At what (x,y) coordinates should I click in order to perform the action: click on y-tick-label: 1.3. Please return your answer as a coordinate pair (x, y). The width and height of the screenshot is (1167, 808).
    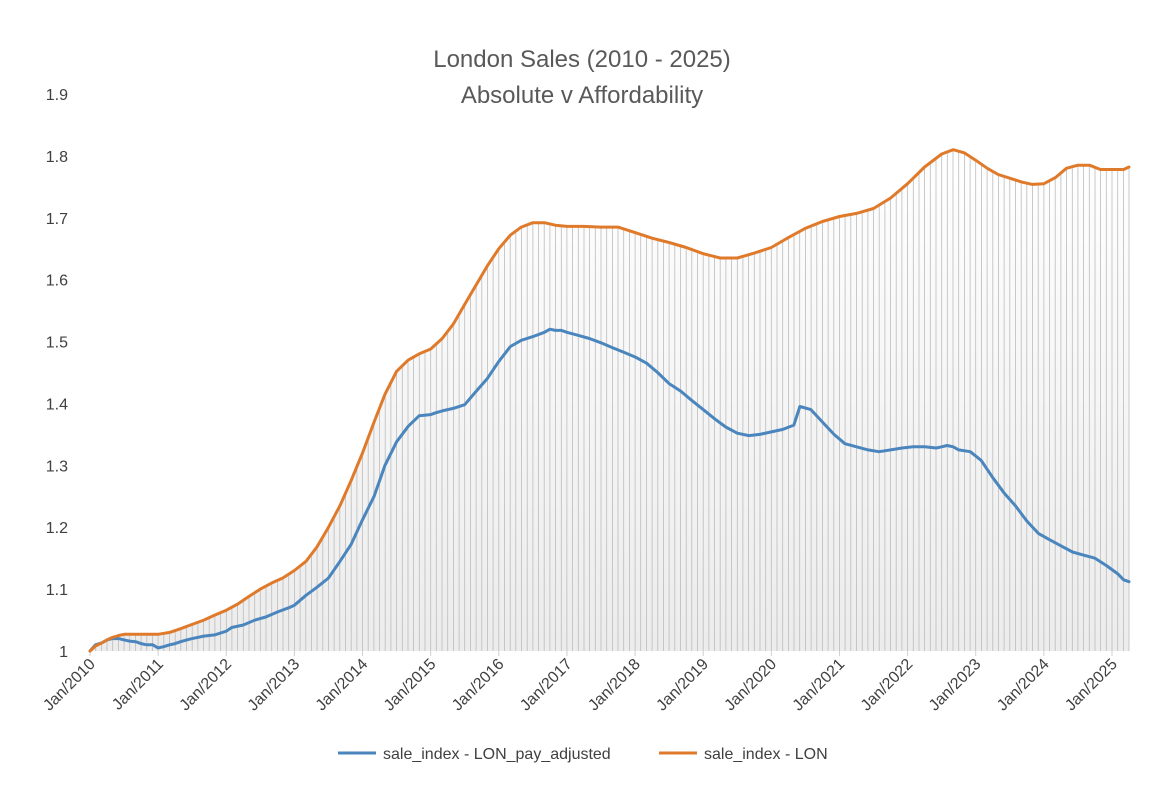
    Looking at the image, I should click on (57, 466).